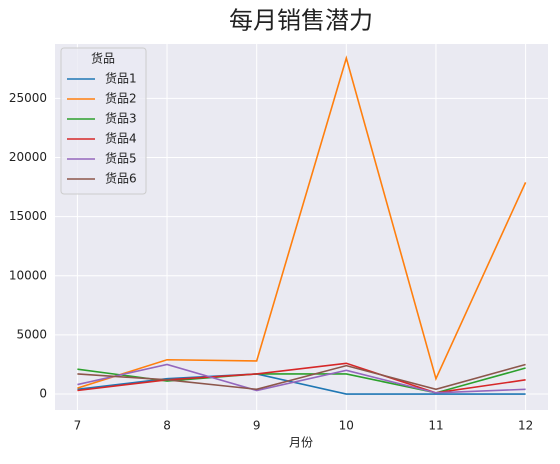 The image size is (560, 464). Describe the element at coordinates (43, 394) in the screenshot. I see `y-tick-label: 0` at that location.